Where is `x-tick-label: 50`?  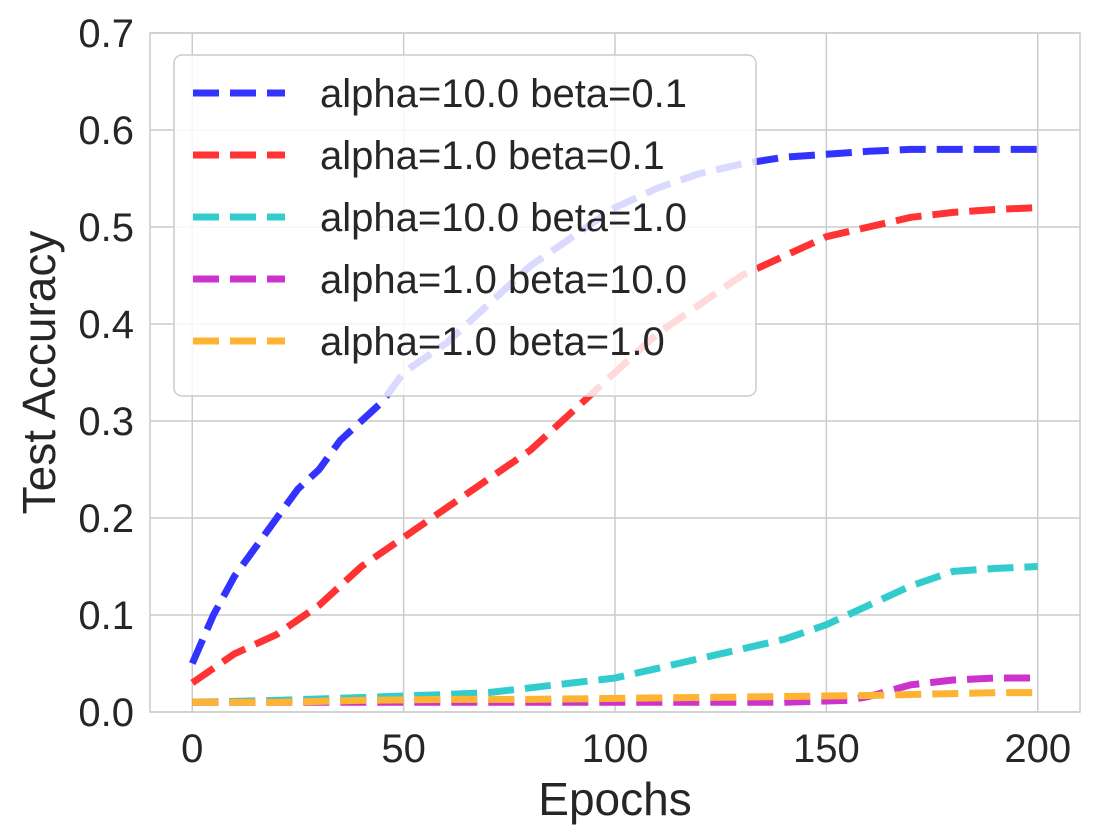 x-tick-label: 50 is located at coordinates (403, 749).